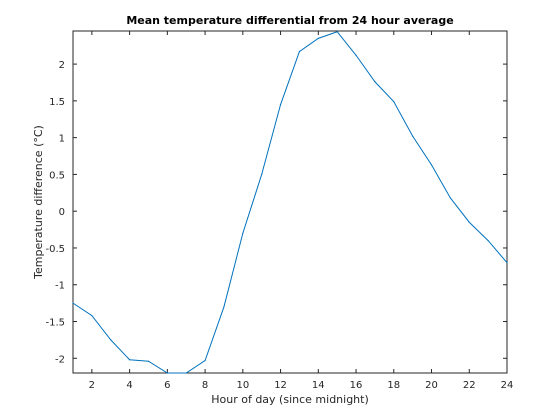 Image resolution: width=560 pixels, height=420 pixels. Describe the element at coordinates (469, 385) in the screenshot. I see `x-tick-label: 22` at that location.